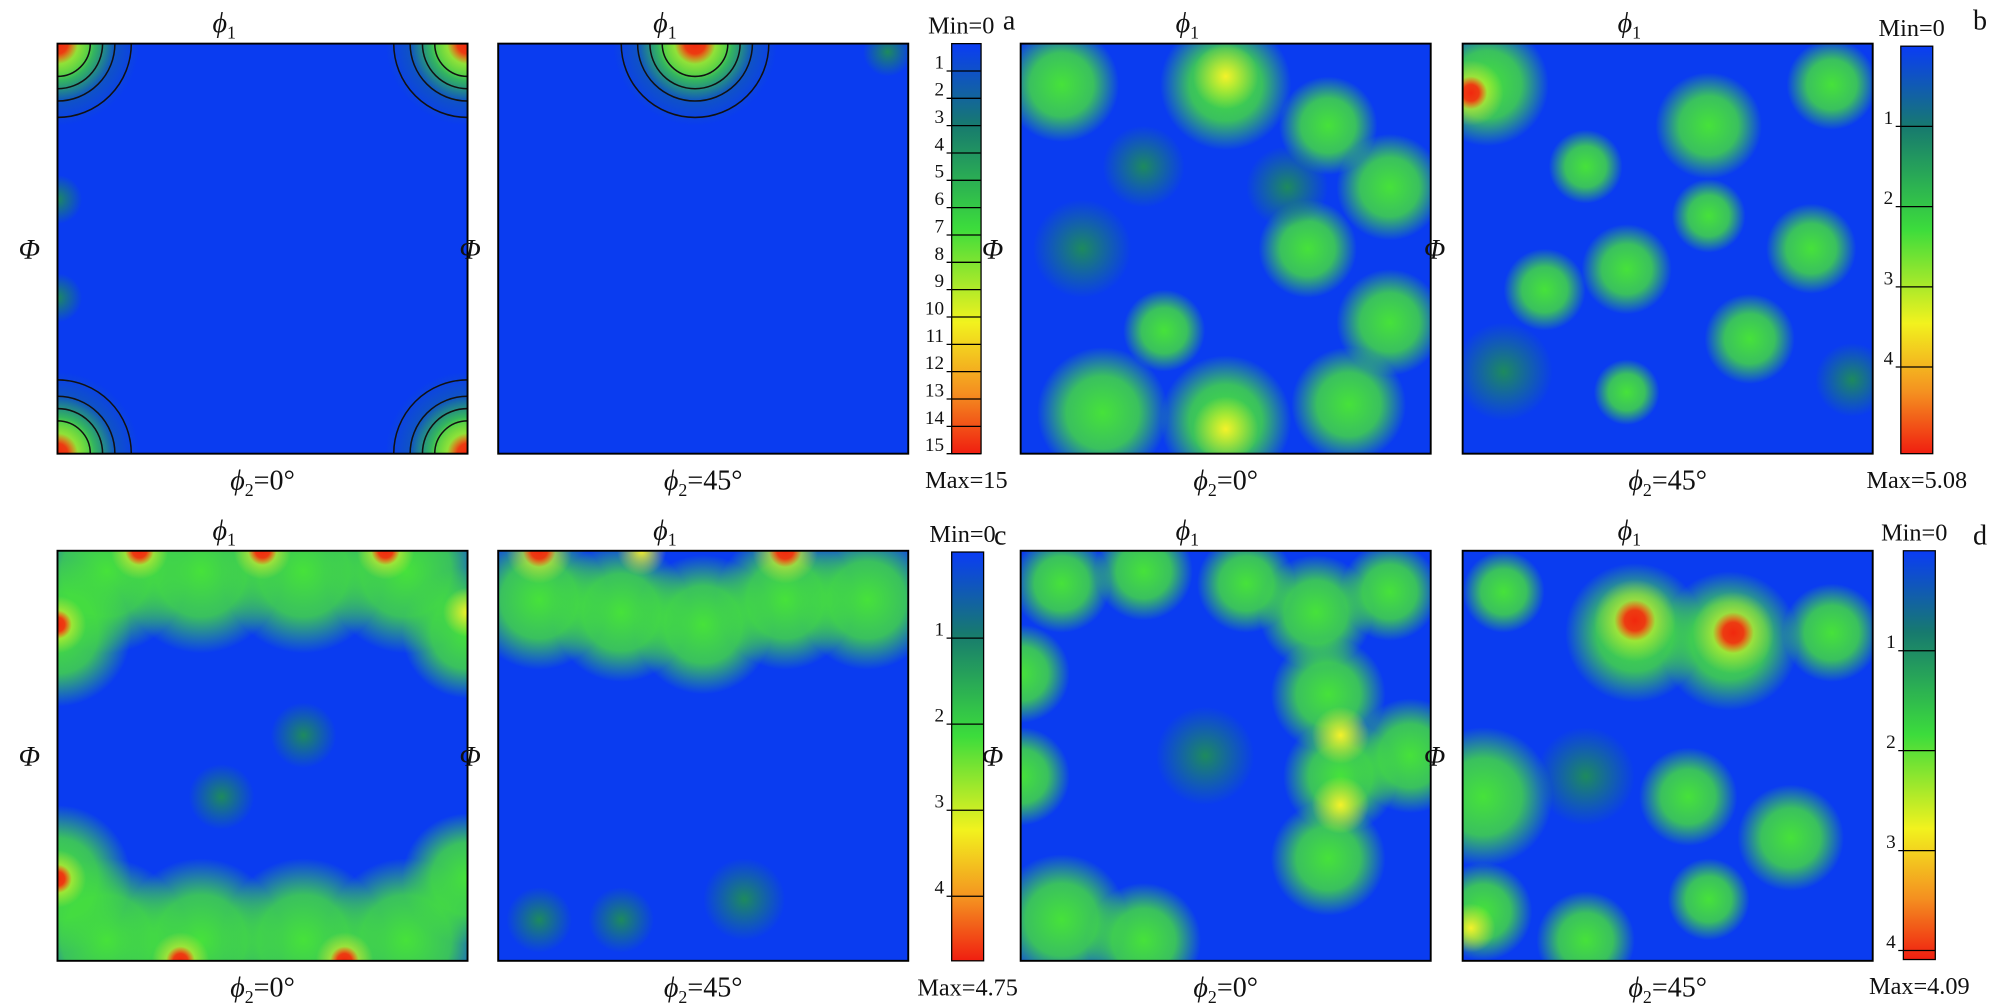 The width and height of the screenshot is (2003, 1007). I want to click on colorbar-tick-label: 5, so click(939, 172).